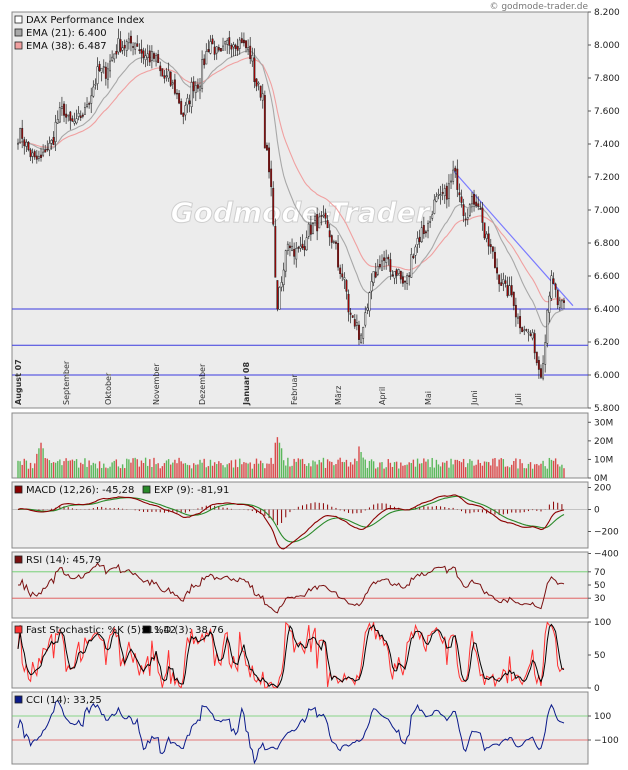 This screenshot has height=770, width=628. I want to click on macd-legend-label: EXP (9): -81,91, so click(191, 490).